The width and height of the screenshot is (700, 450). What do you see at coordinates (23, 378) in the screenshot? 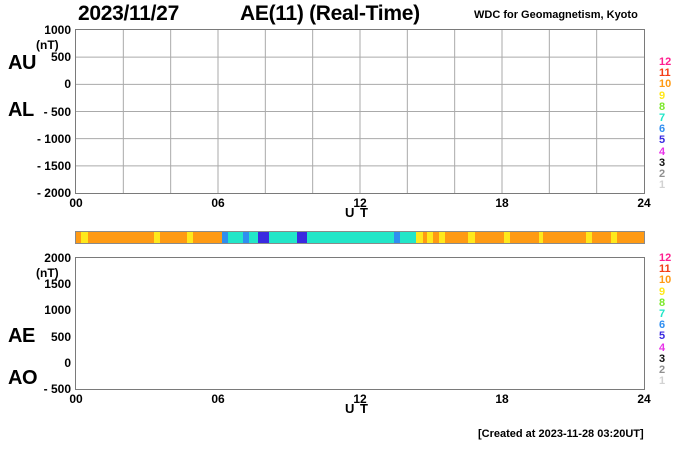
I see `series-label-ao: AO` at bounding box center [23, 378].